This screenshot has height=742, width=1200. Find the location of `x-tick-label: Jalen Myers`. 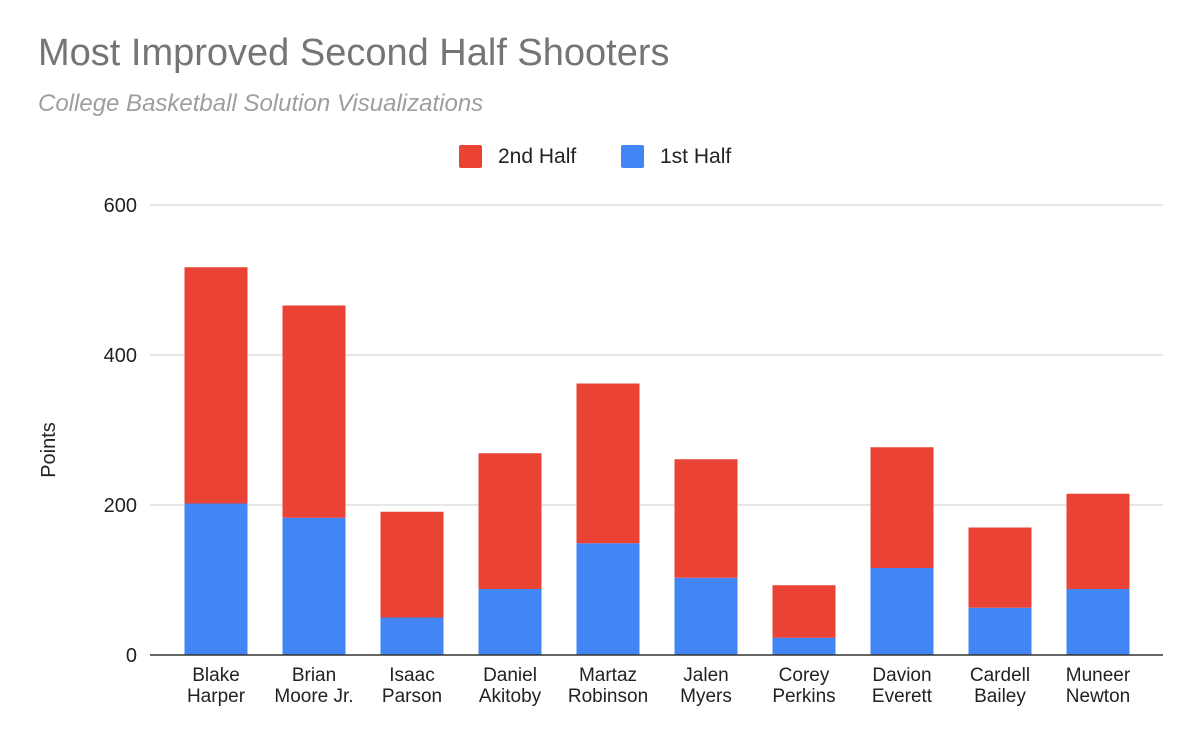

x-tick-label: Jalen Myers is located at coordinates (706, 686).